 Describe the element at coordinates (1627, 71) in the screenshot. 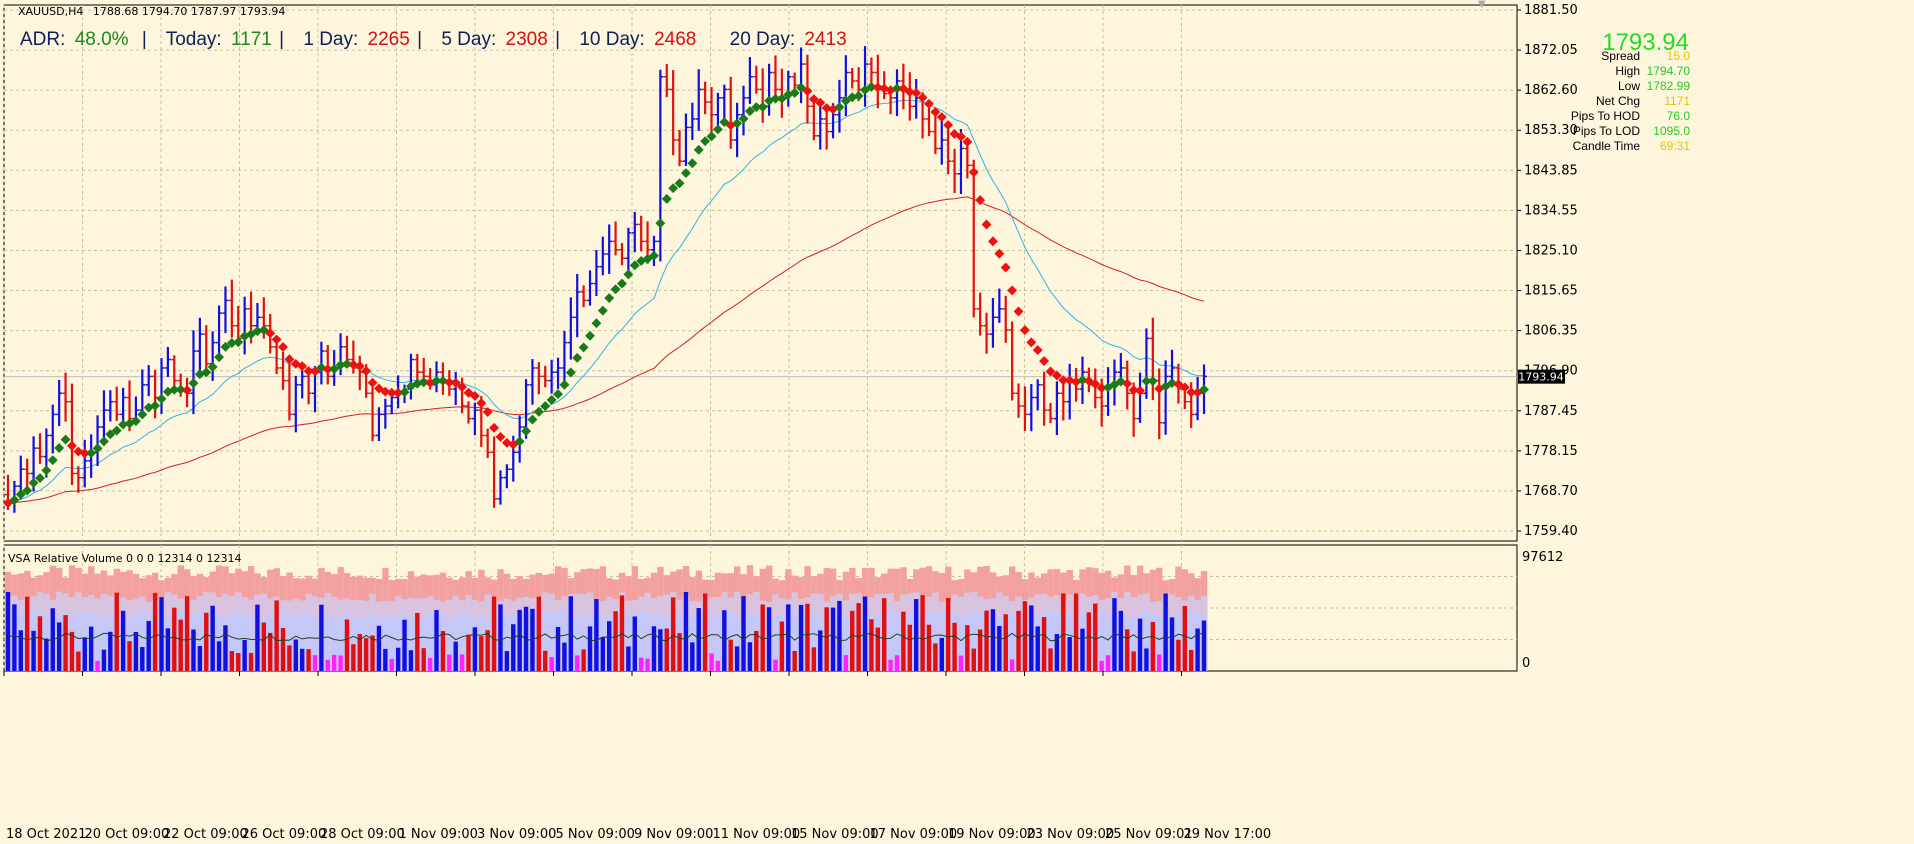

I see `info-row-label: High` at that location.